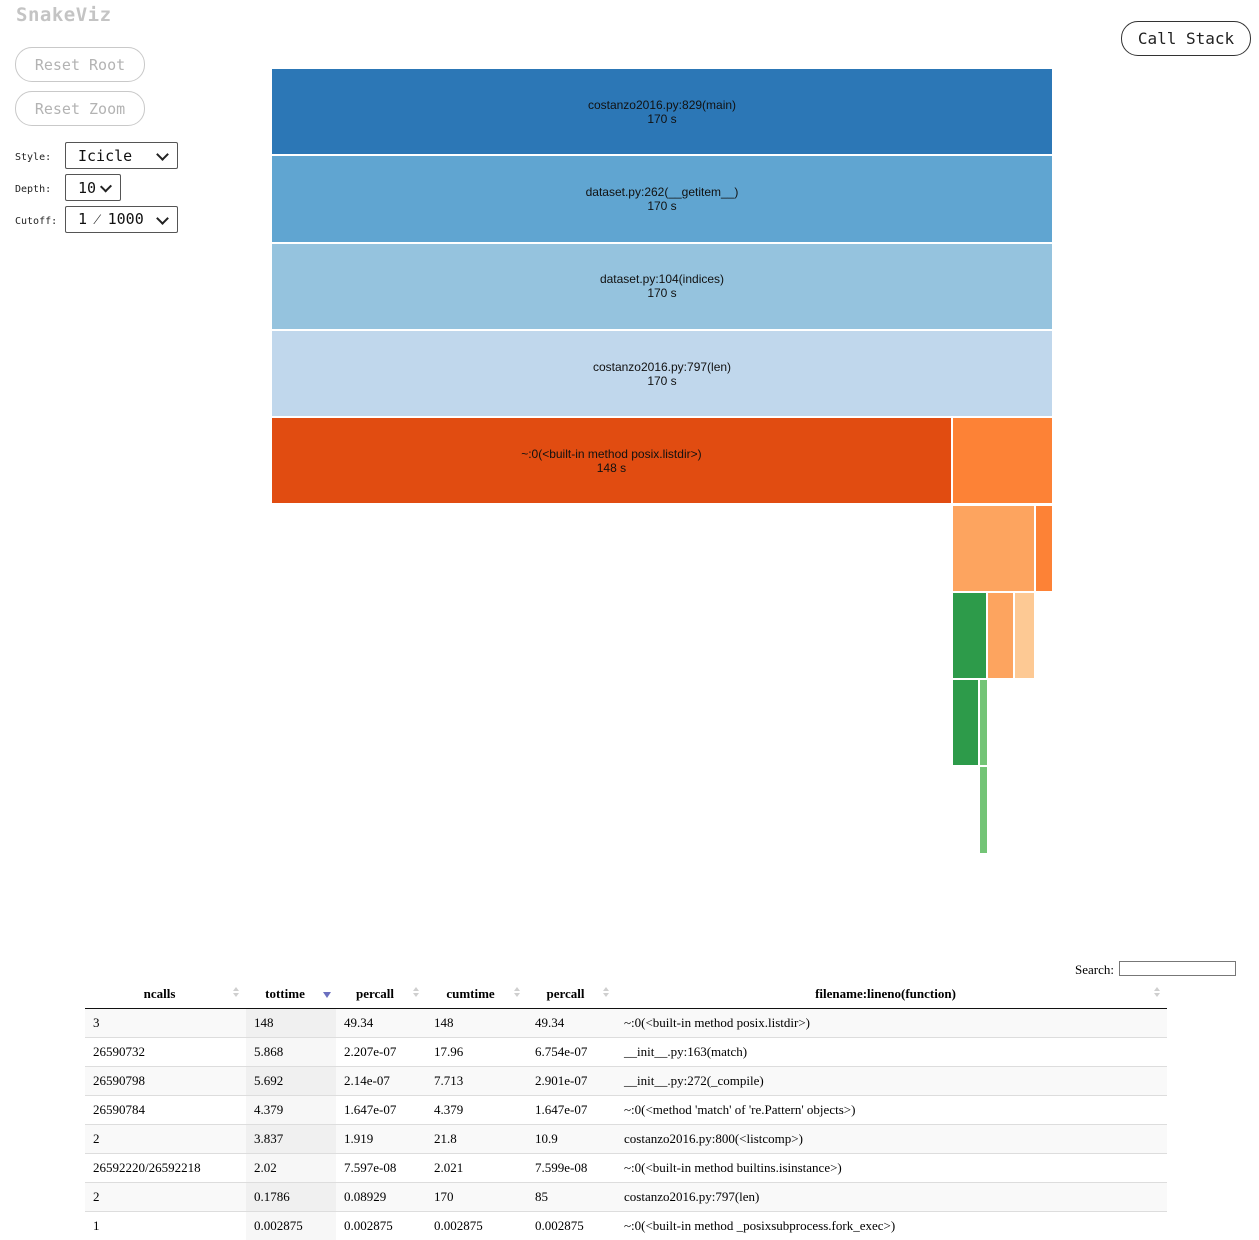 The height and width of the screenshot is (1240, 1259). I want to click on icicle-bar: dataset.py:262(__getitem__) 170 s, so click(662, 199).